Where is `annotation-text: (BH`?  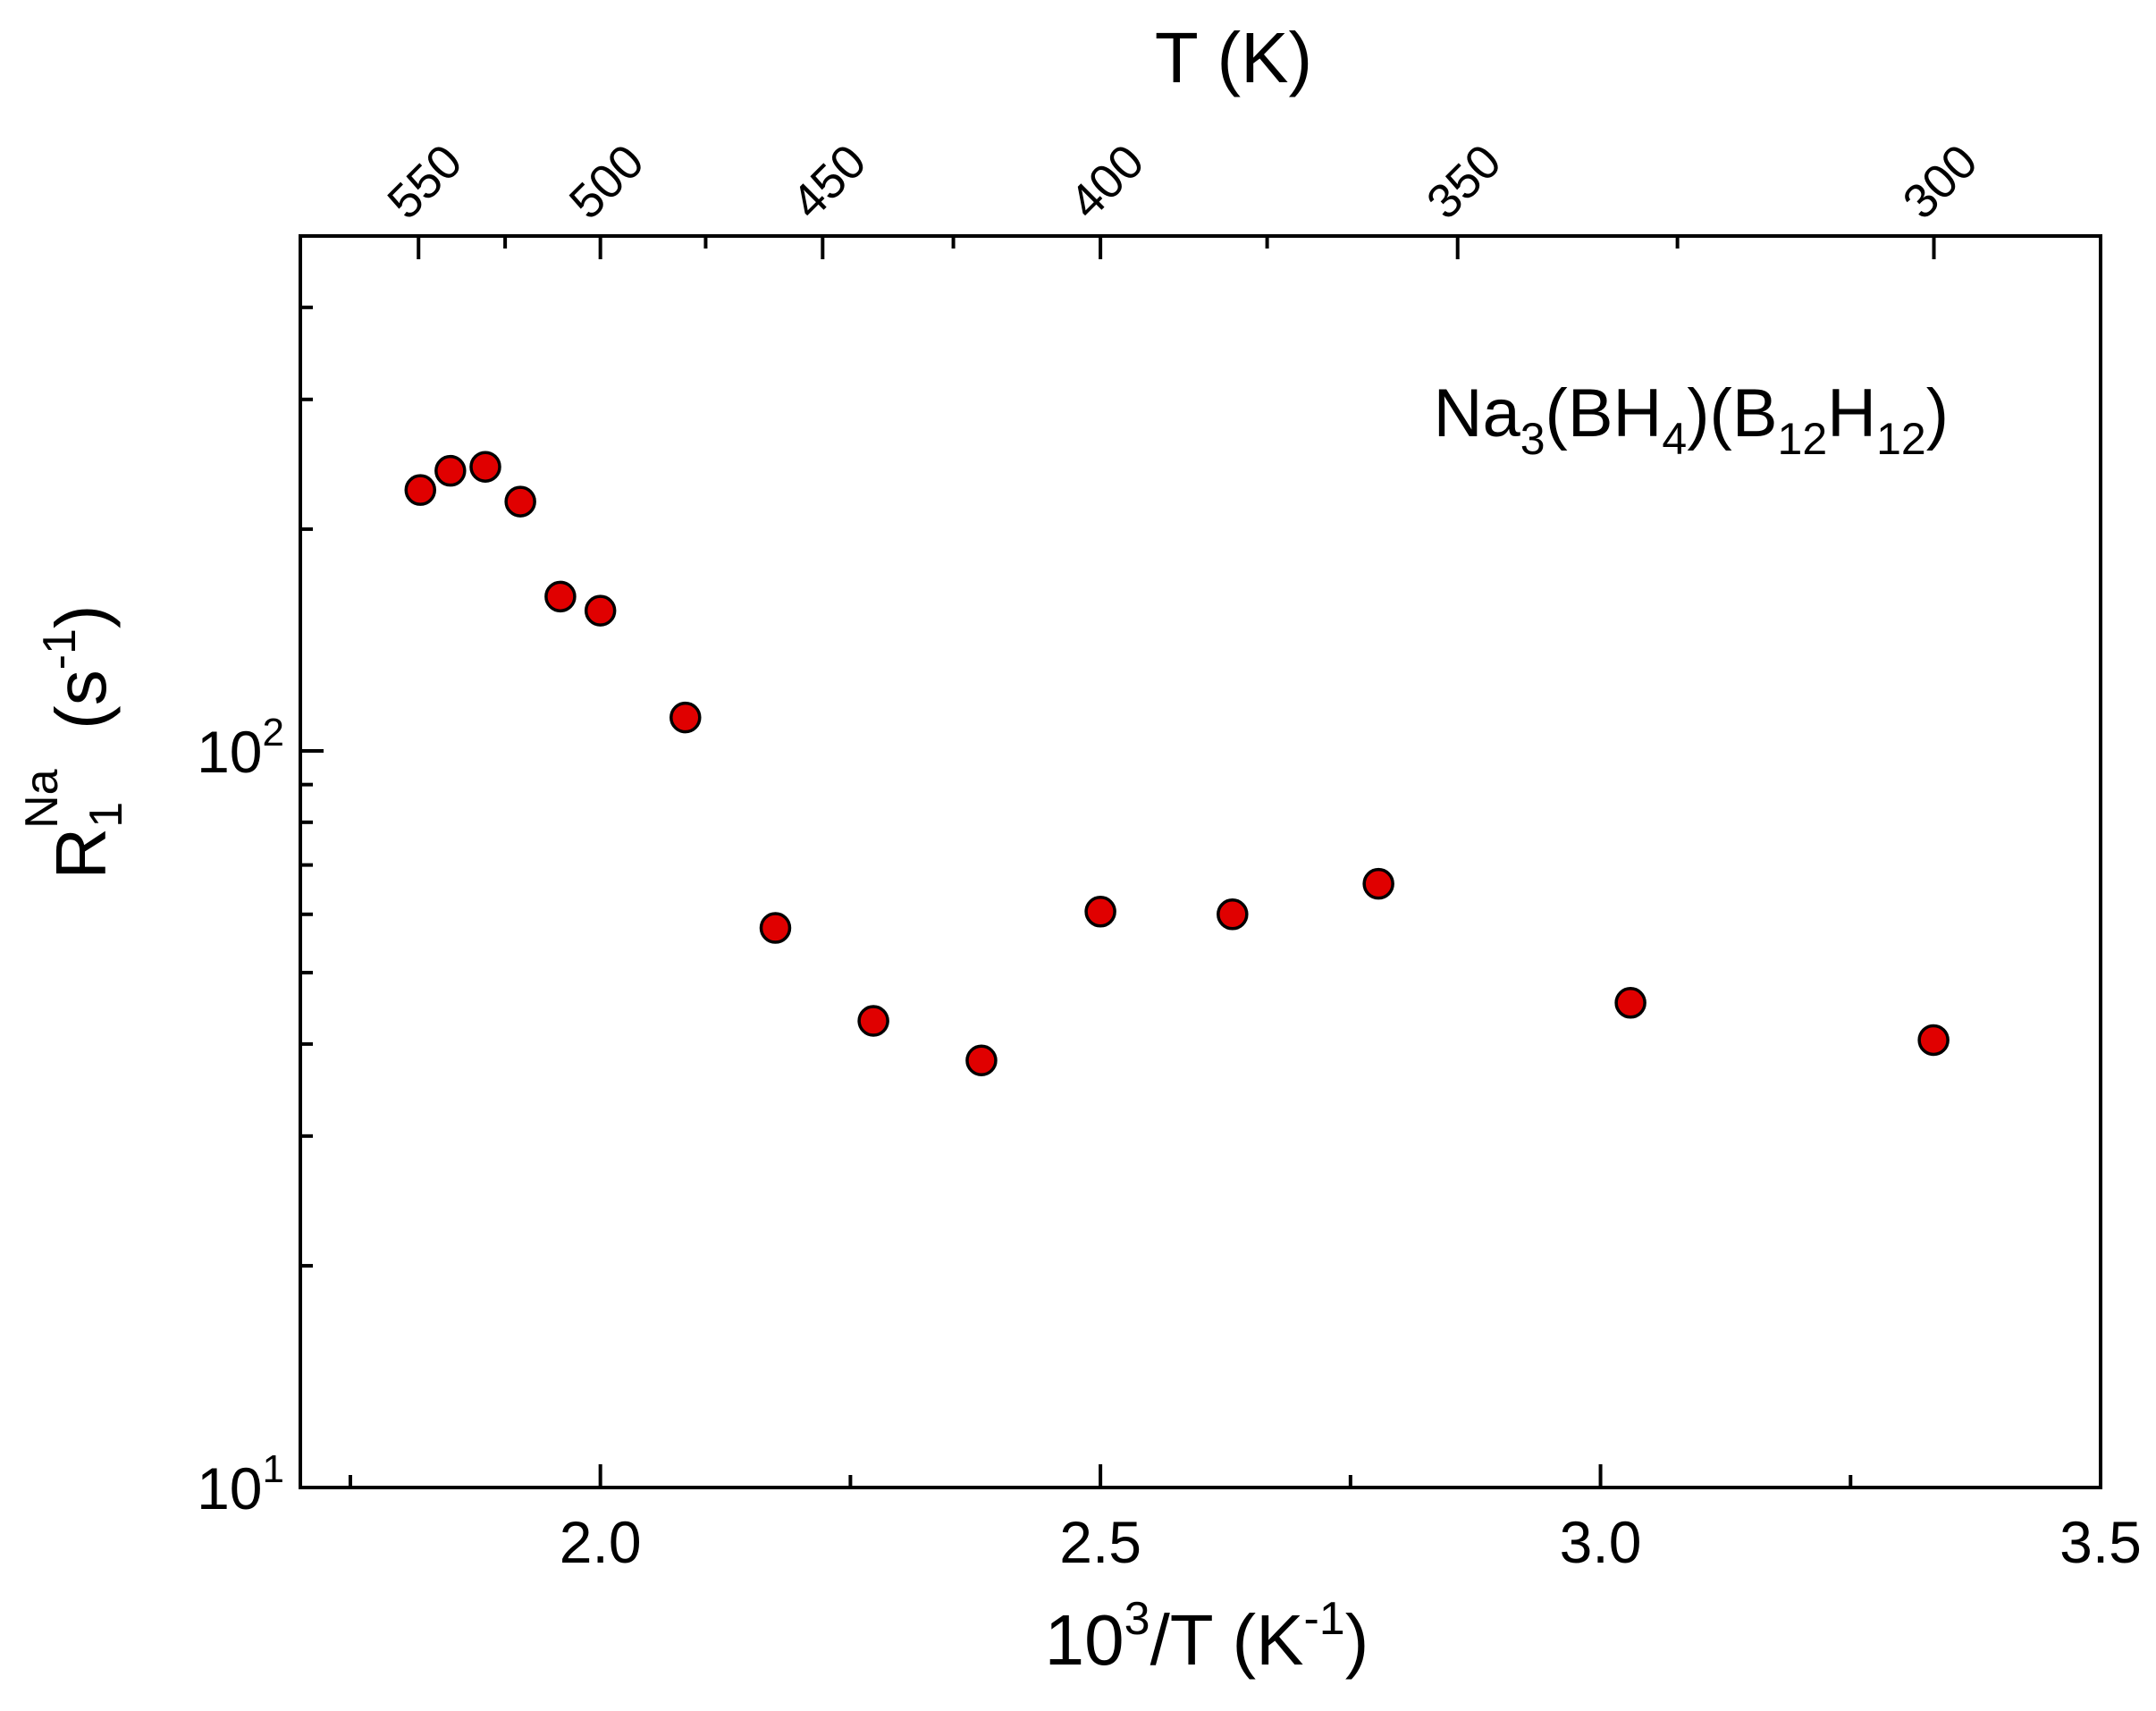 annotation-text: (BH is located at coordinates (1604, 413).